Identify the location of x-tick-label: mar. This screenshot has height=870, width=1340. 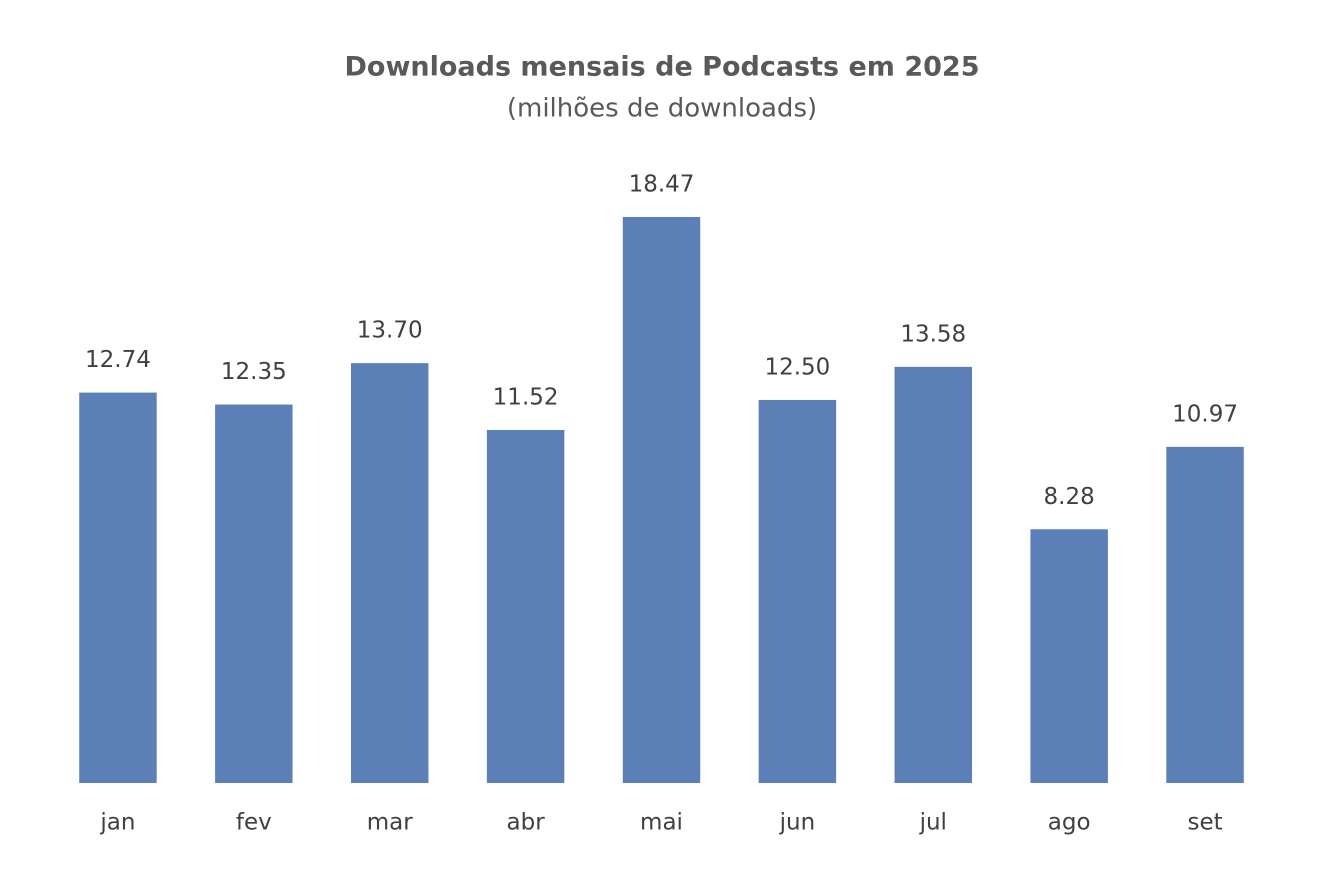
(390, 823).